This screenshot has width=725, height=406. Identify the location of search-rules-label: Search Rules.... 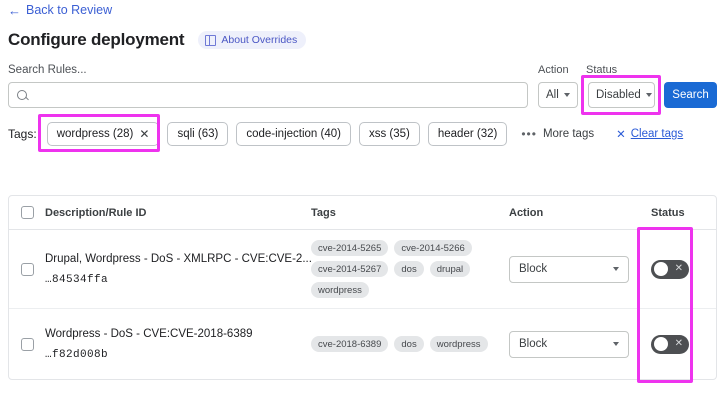
(47, 70).